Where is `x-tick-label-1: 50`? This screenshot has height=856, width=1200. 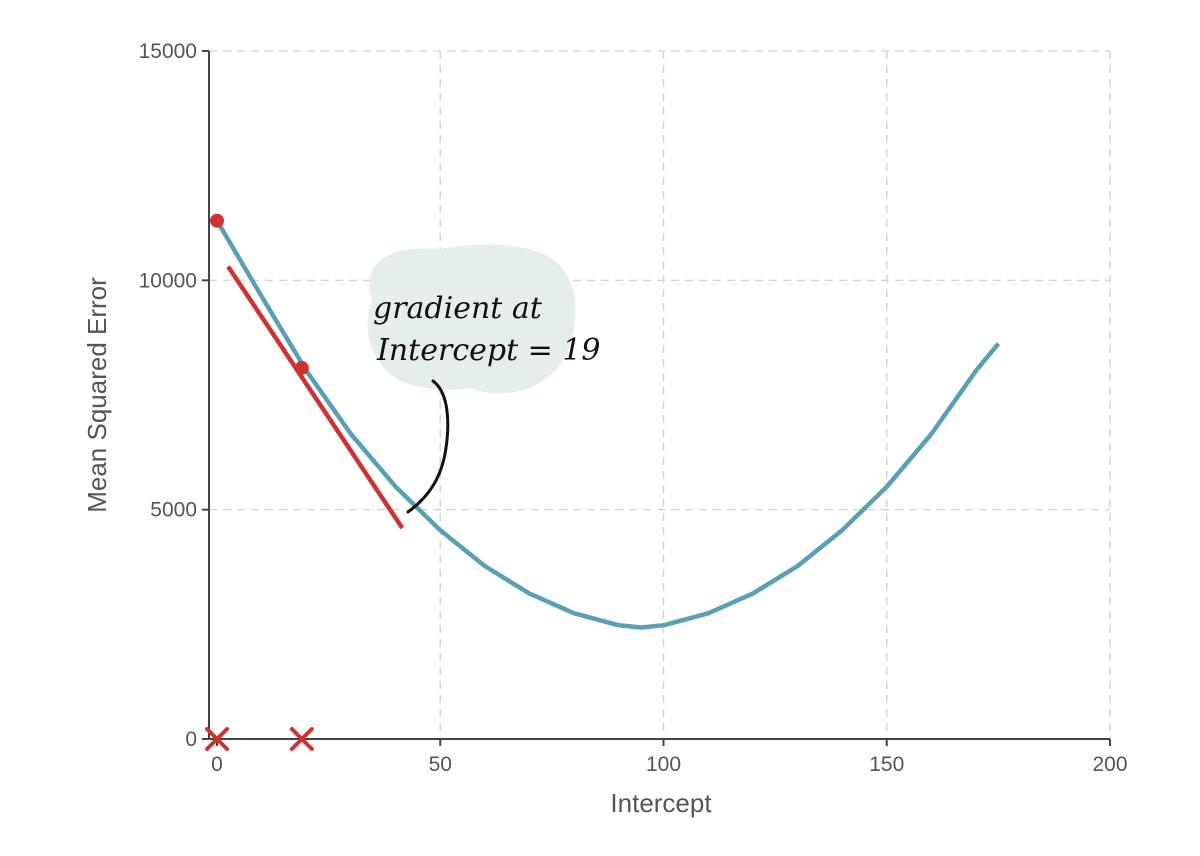 x-tick-label-1: 50 is located at coordinates (440, 764).